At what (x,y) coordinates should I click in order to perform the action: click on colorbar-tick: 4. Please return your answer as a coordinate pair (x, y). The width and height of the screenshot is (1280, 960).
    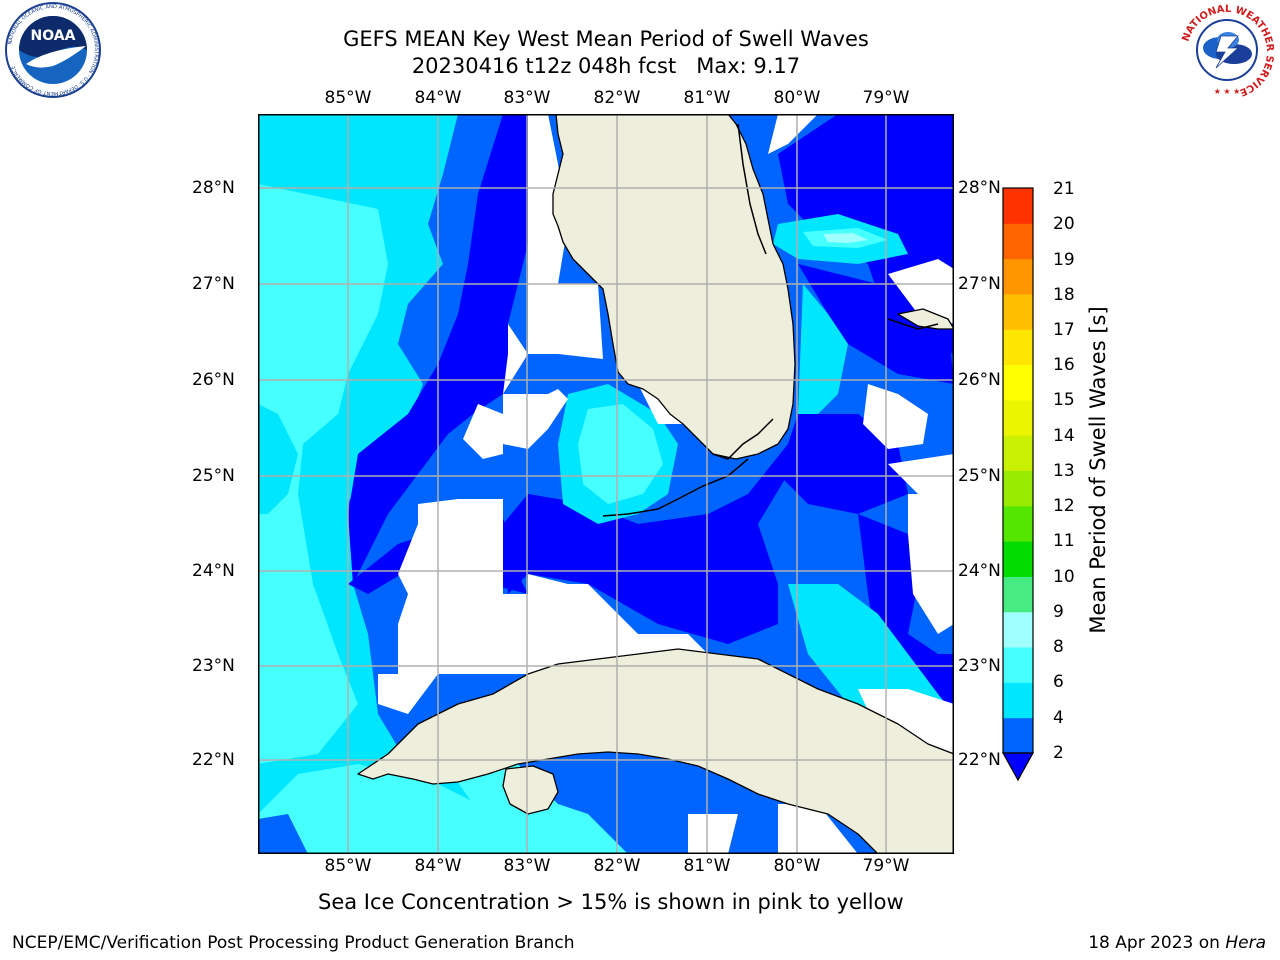
    Looking at the image, I should click on (1058, 718).